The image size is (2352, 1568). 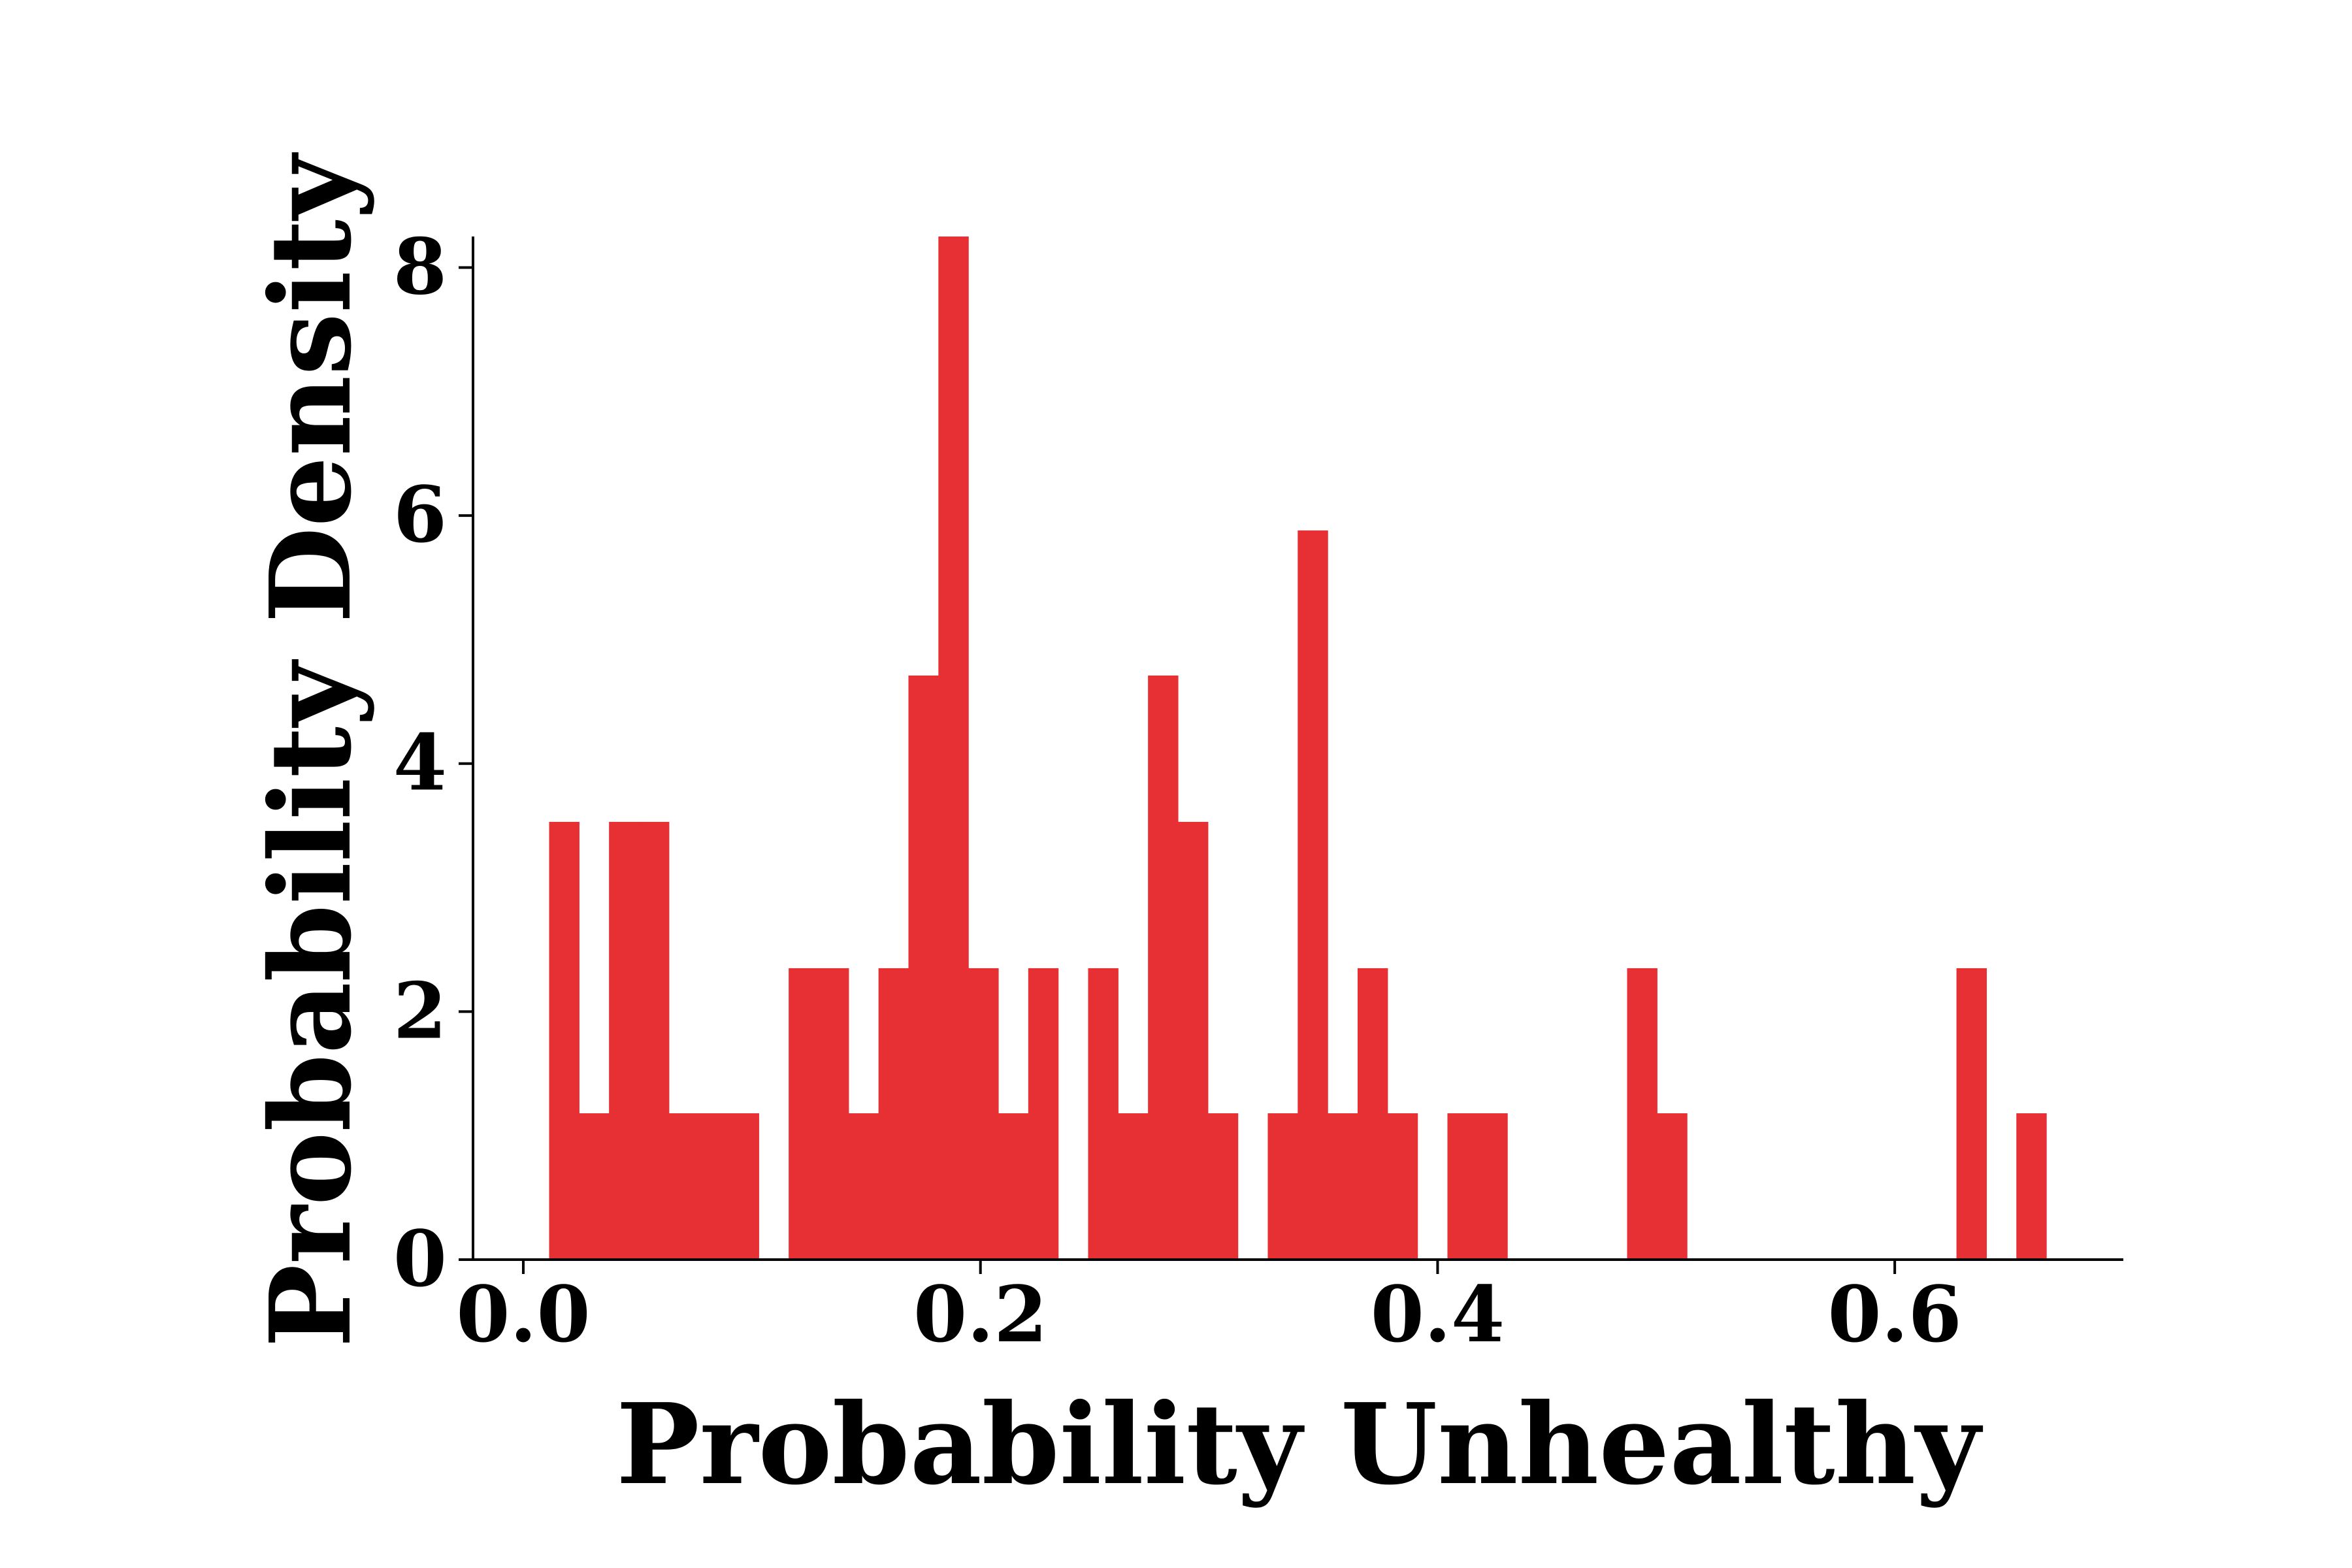 I want to click on y-tick-label: 8, so click(x=420, y=266).